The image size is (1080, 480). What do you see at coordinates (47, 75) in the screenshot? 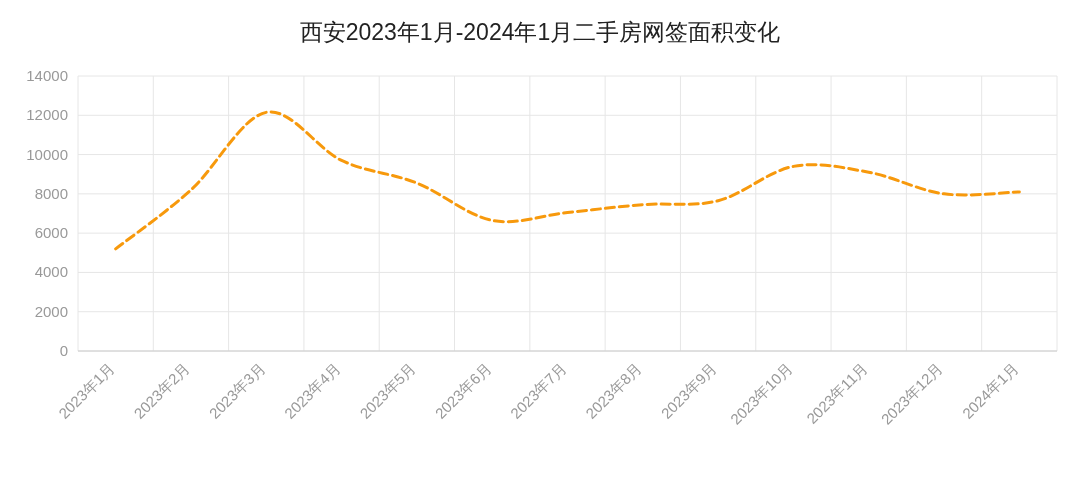
I see `y-tick-label: 14000` at bounding box center [47, 75].